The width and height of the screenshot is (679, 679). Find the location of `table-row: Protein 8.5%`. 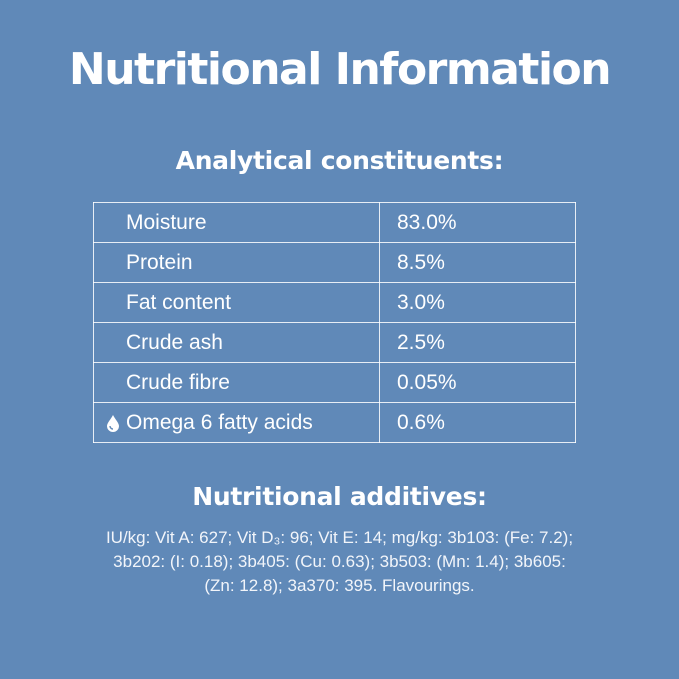

table-row: Protein 8.5% is located at coordinates (334, 262).